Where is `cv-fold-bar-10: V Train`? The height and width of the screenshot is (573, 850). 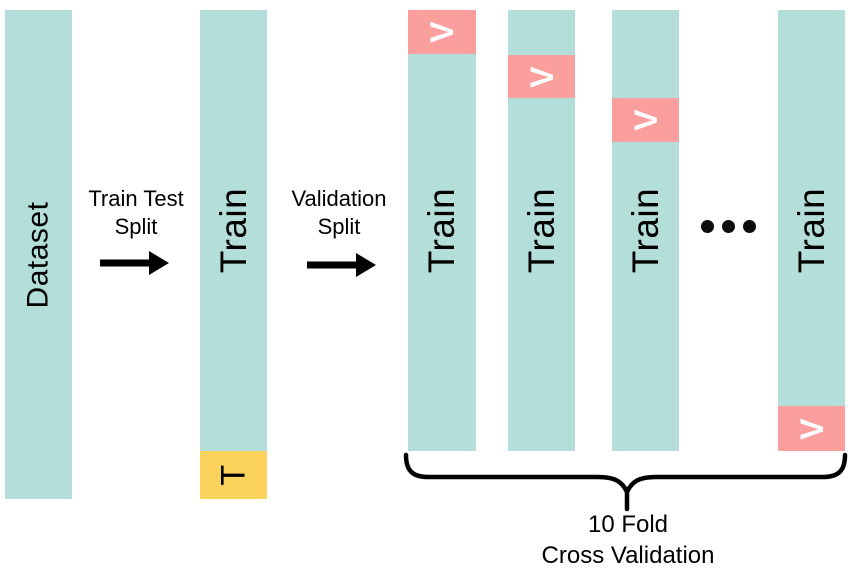 cv-fold-bar-10: V Train is located at coordinates (811, 230).